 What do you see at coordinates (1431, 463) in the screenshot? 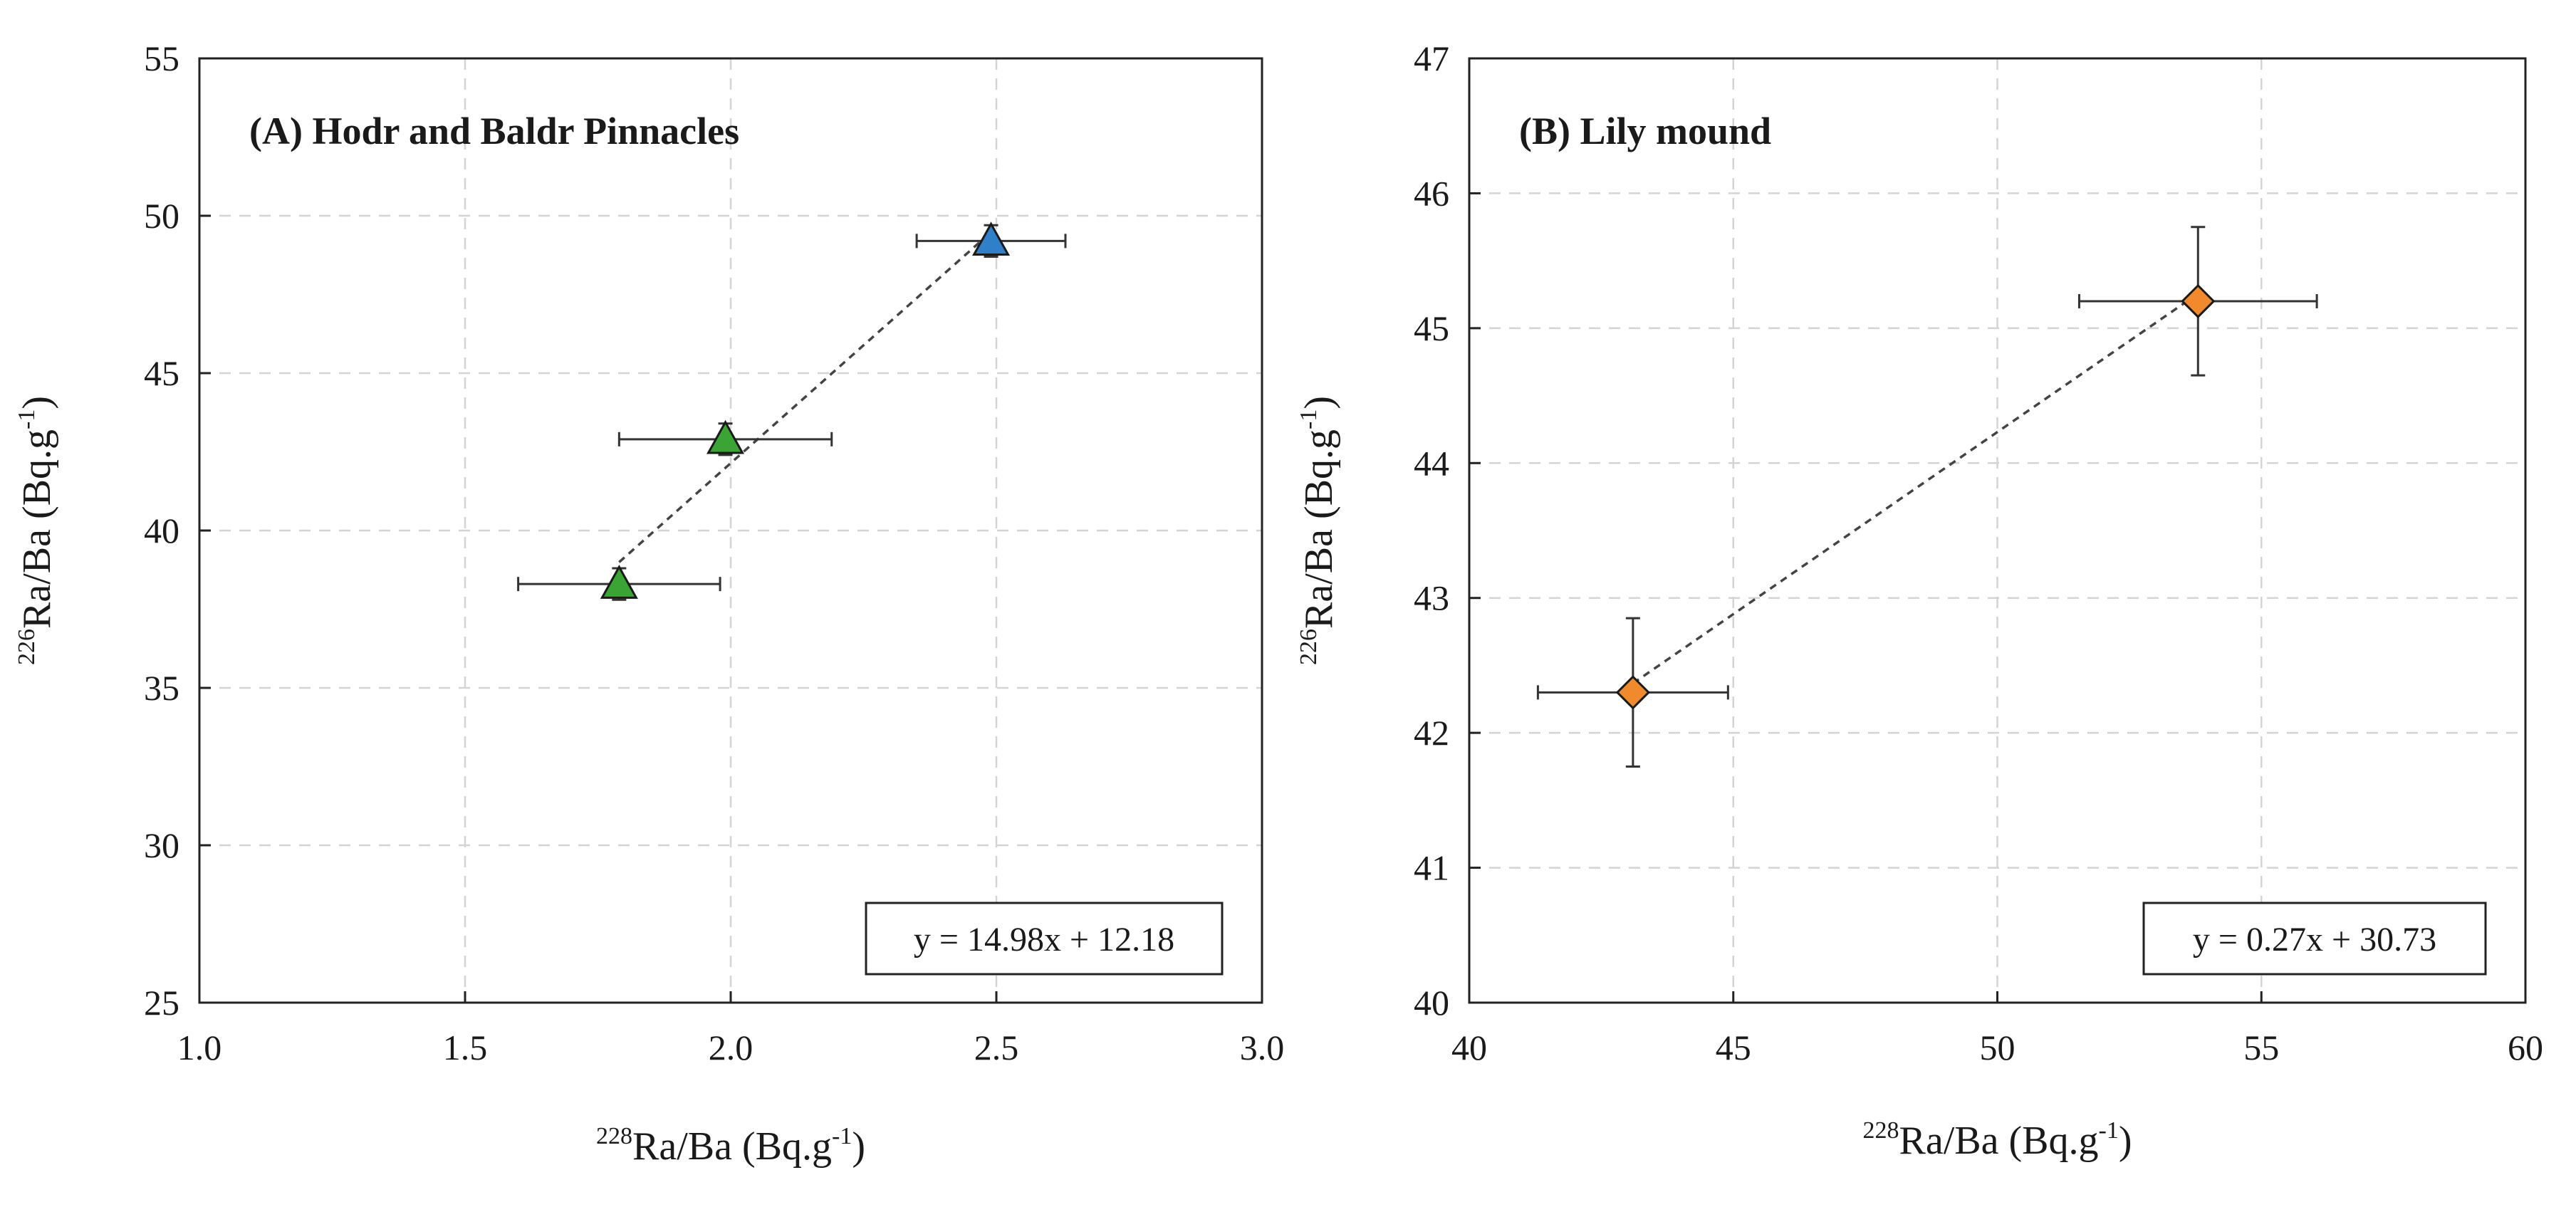
I see `y-tick-label: 44` at bounding box center [1431, 463].